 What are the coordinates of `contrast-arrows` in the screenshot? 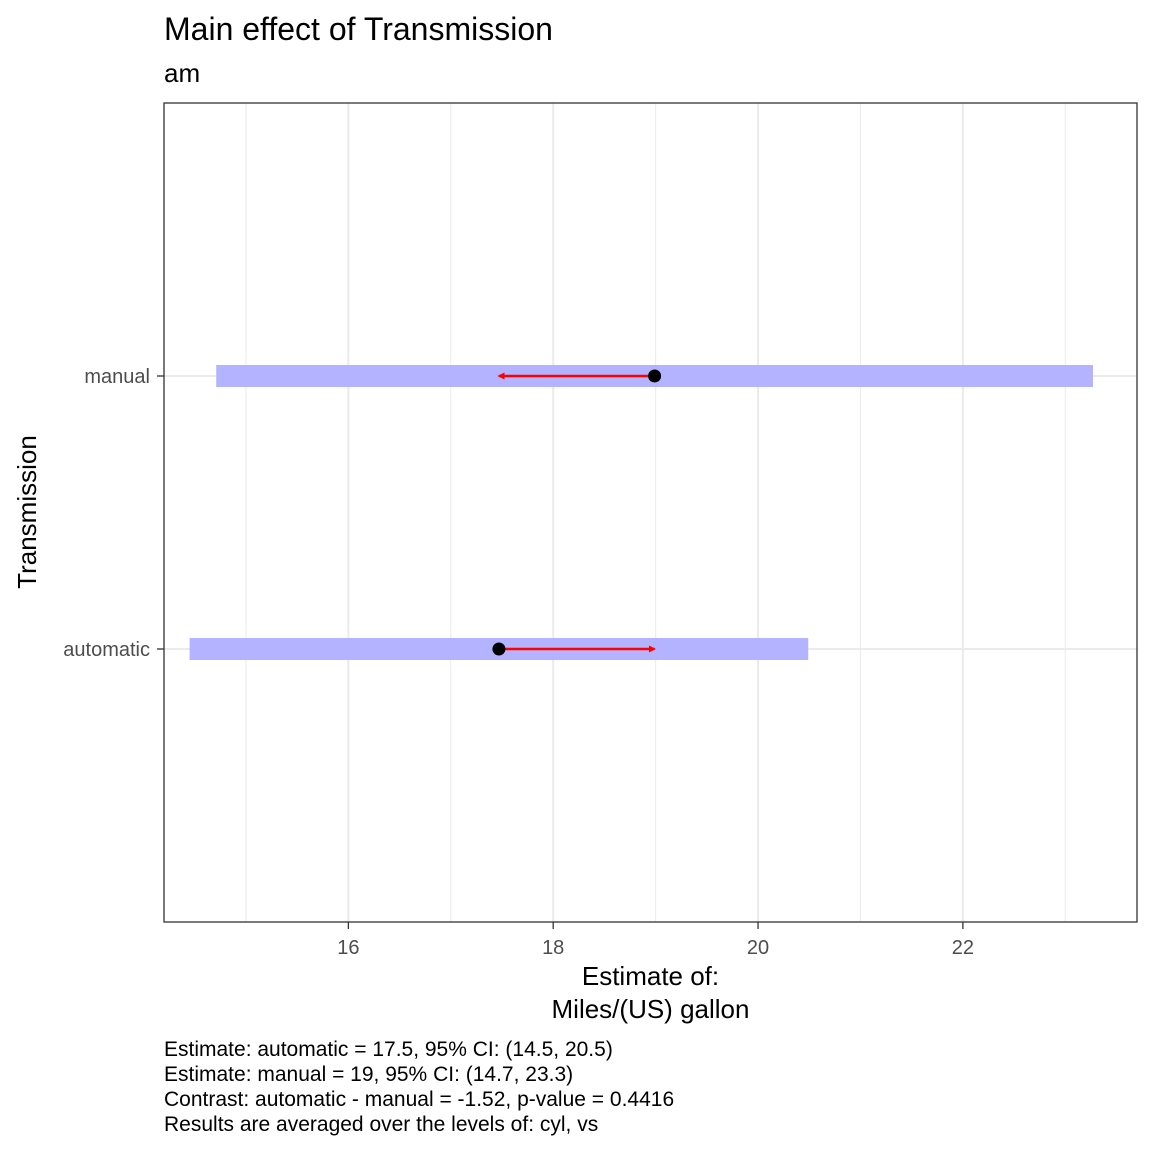 It's located at (576, 512).